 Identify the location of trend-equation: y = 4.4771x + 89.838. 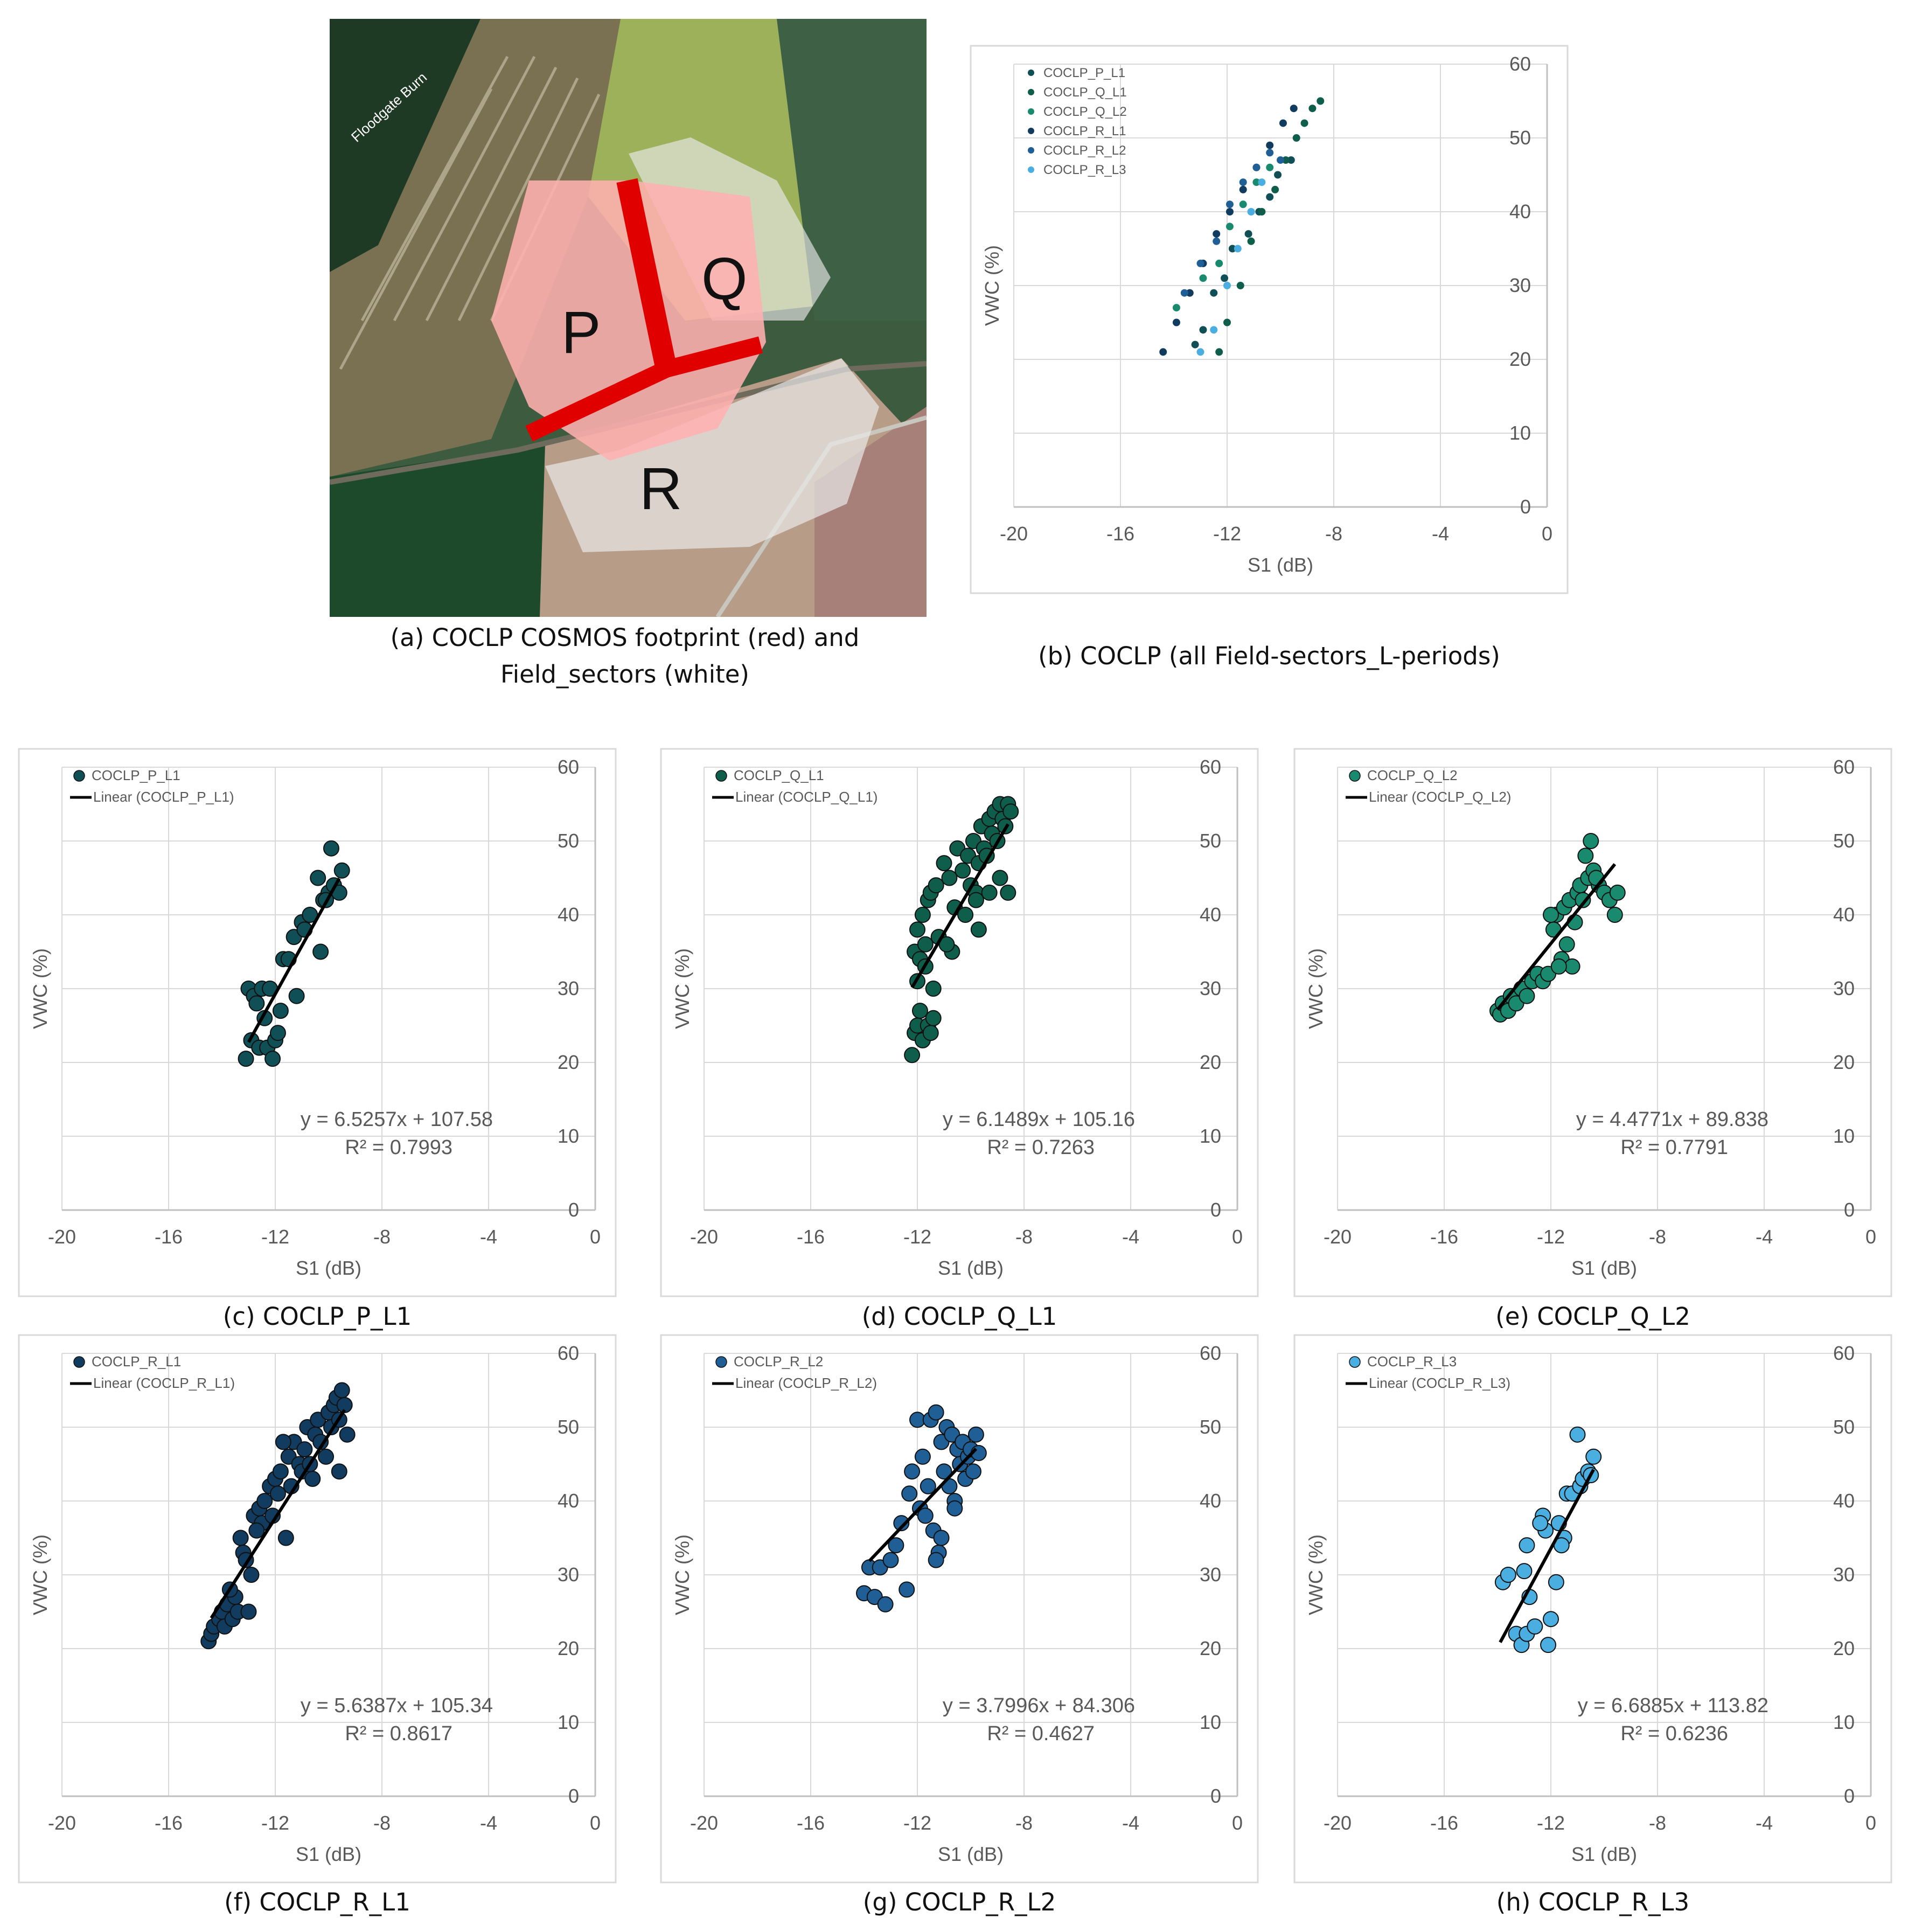
(1672, 1119).